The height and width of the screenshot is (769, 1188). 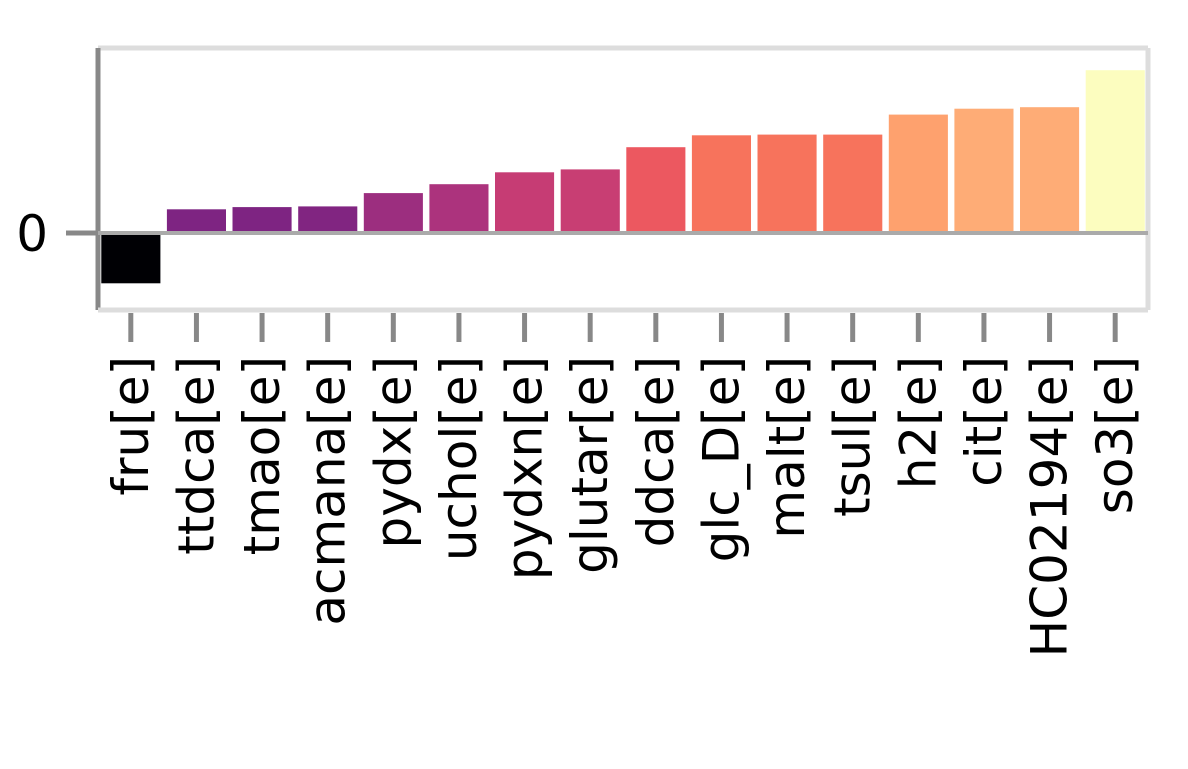 I want to click on x-tick-label-11: malt[e], so click(x=787, y=447).